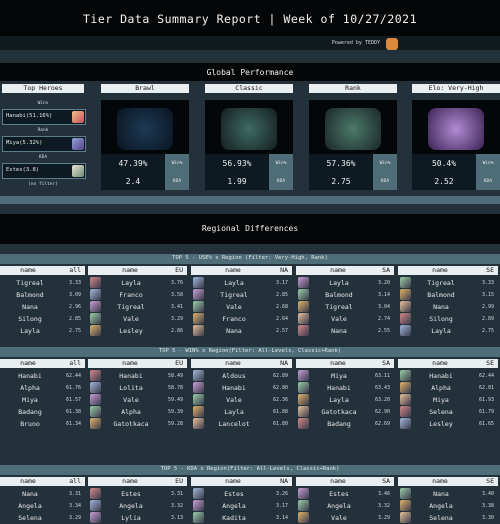 This screenshot has width=500, height=524. I want to click on hero-name: Lolita, so click(131, 388).